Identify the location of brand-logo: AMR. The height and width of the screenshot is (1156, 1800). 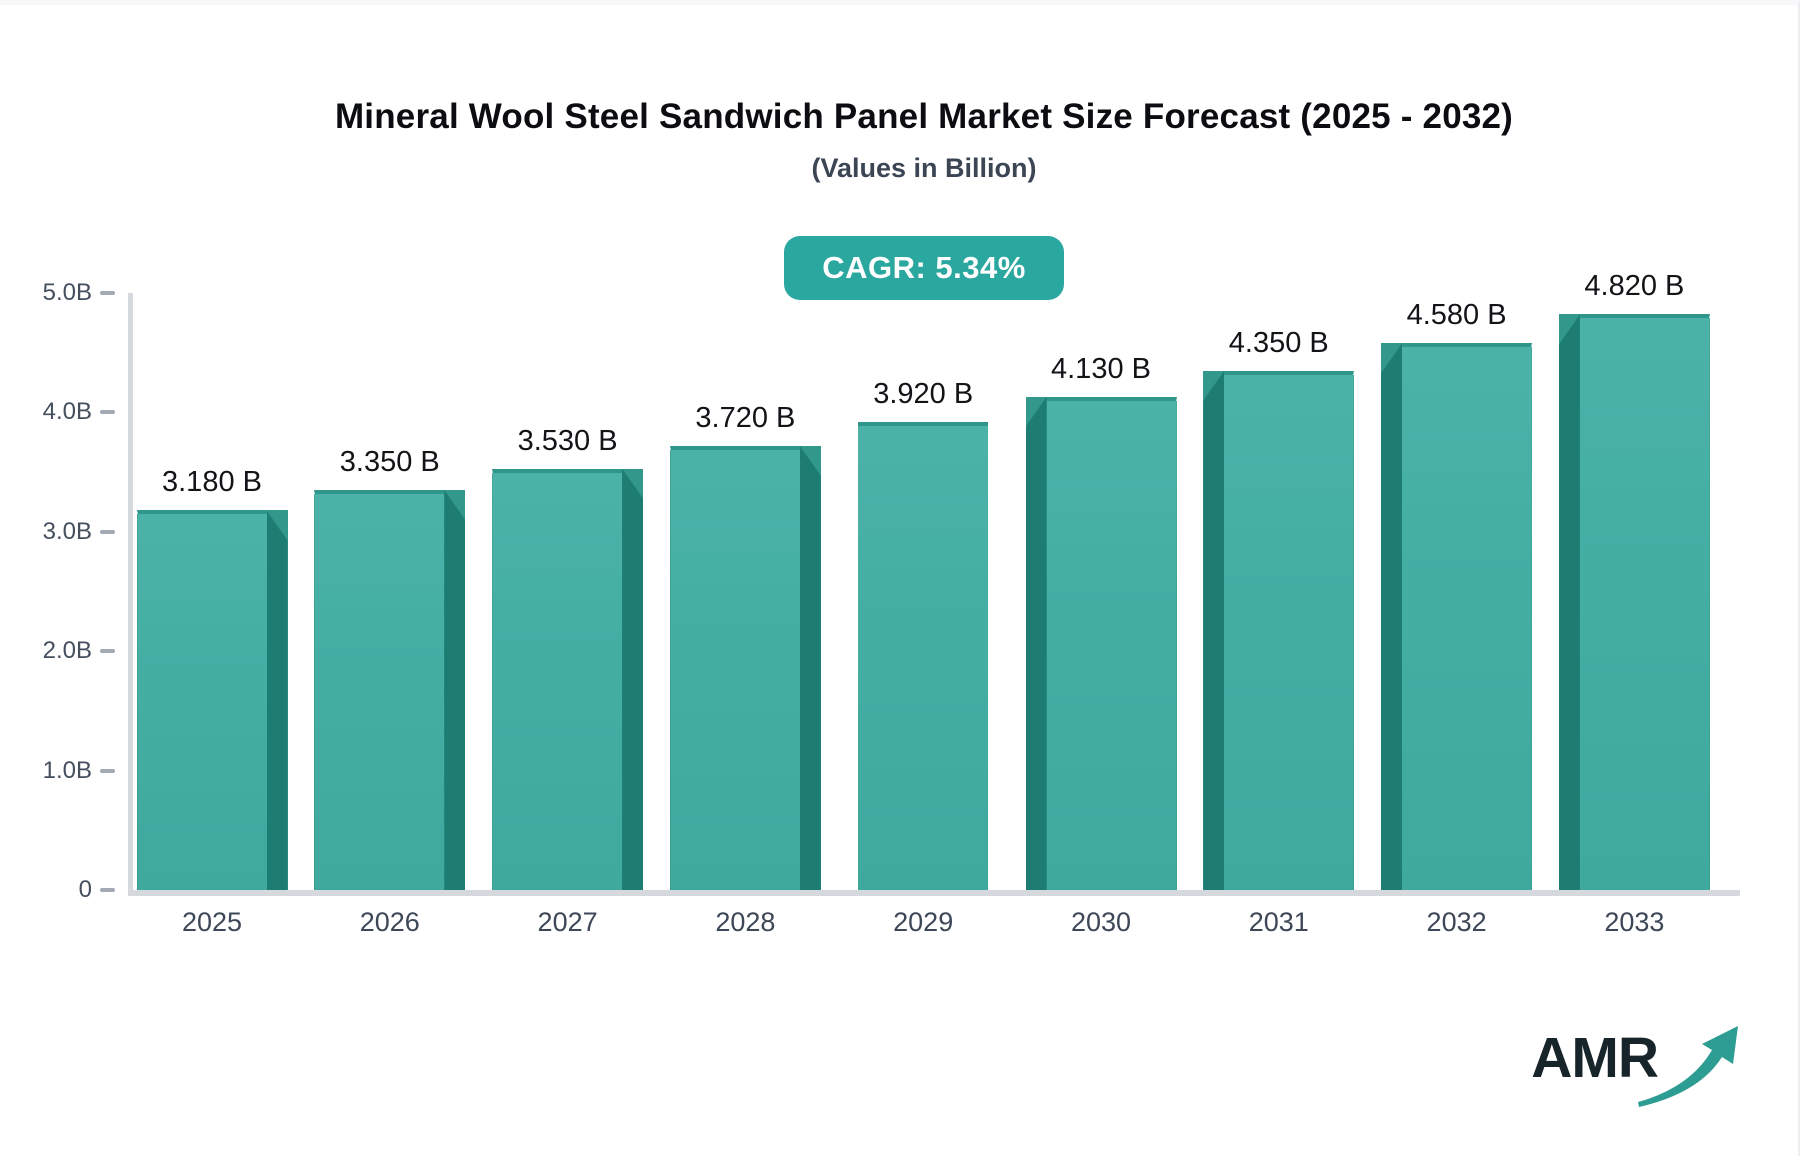
(1638, 1067).